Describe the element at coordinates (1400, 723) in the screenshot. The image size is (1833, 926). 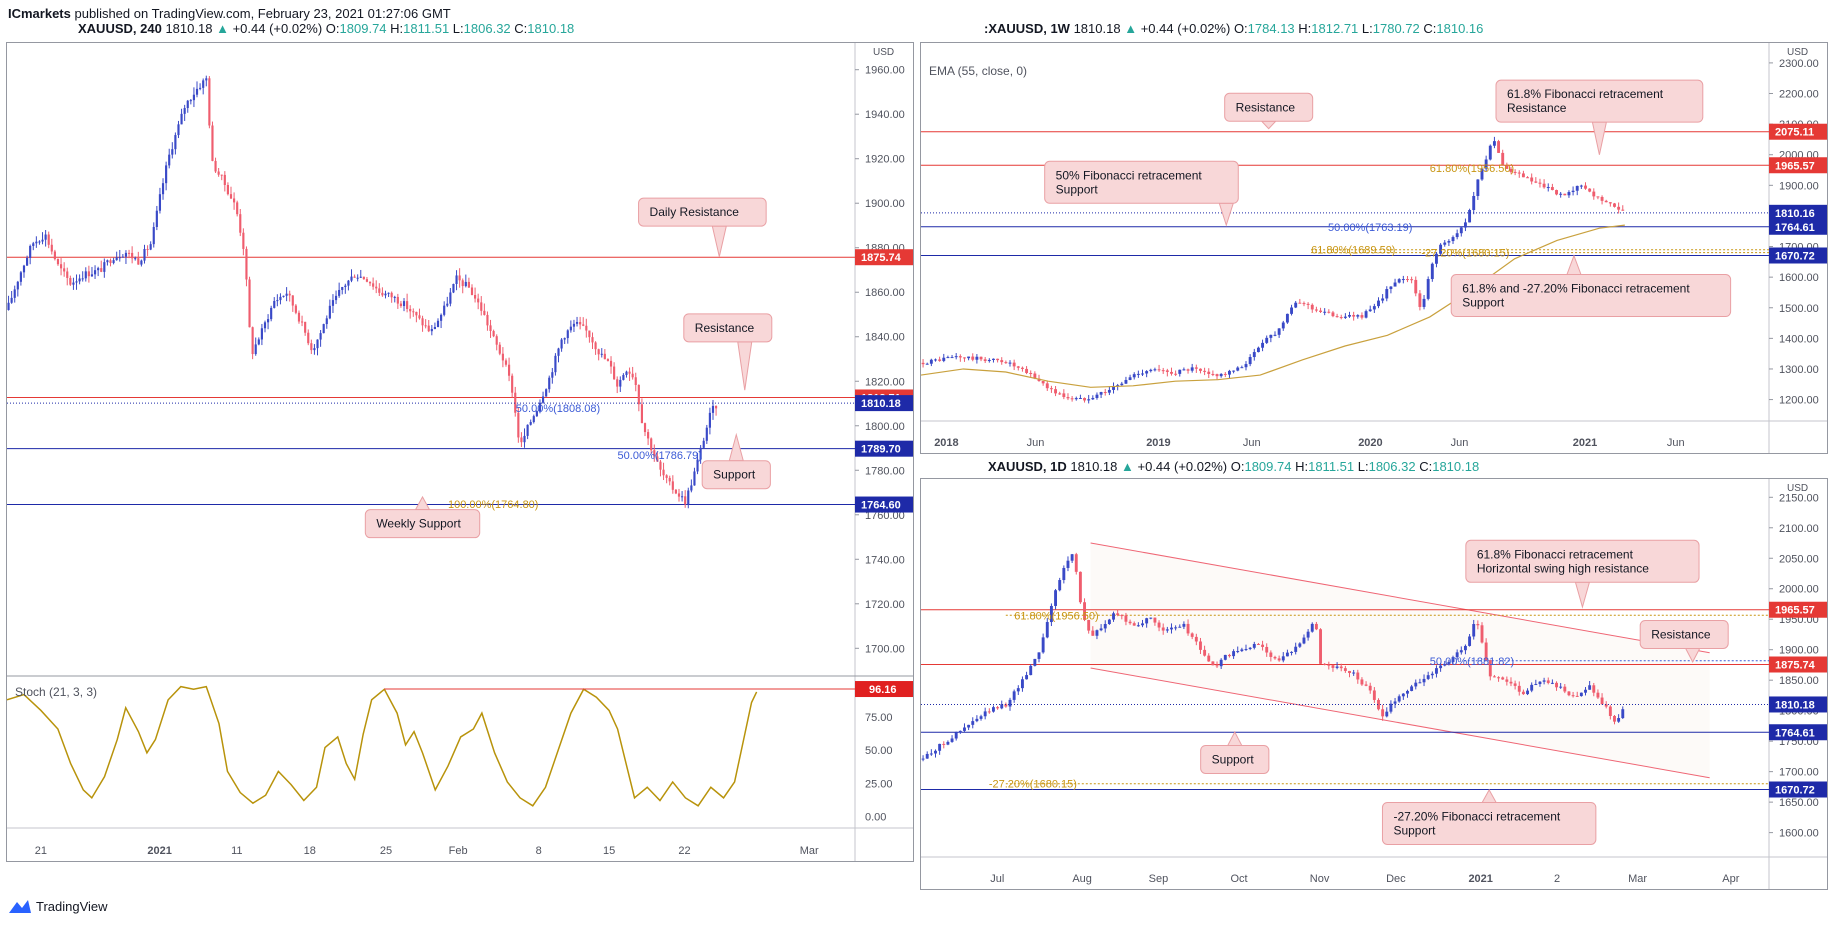
I see `trend-channel-line` at that location.